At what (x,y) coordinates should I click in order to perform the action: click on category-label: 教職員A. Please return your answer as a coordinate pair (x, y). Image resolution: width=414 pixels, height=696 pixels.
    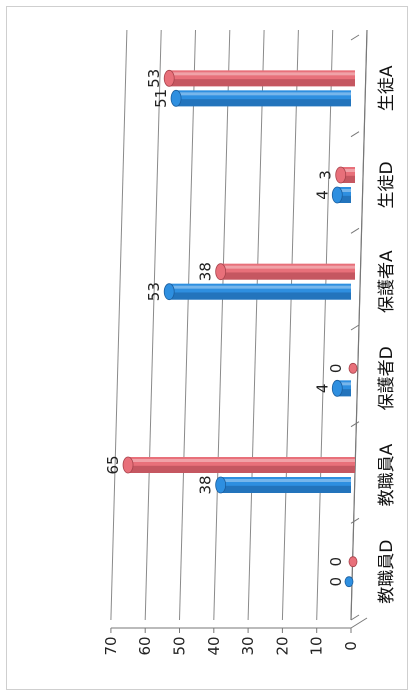
    Looking at the image, I should click on (387, 474).